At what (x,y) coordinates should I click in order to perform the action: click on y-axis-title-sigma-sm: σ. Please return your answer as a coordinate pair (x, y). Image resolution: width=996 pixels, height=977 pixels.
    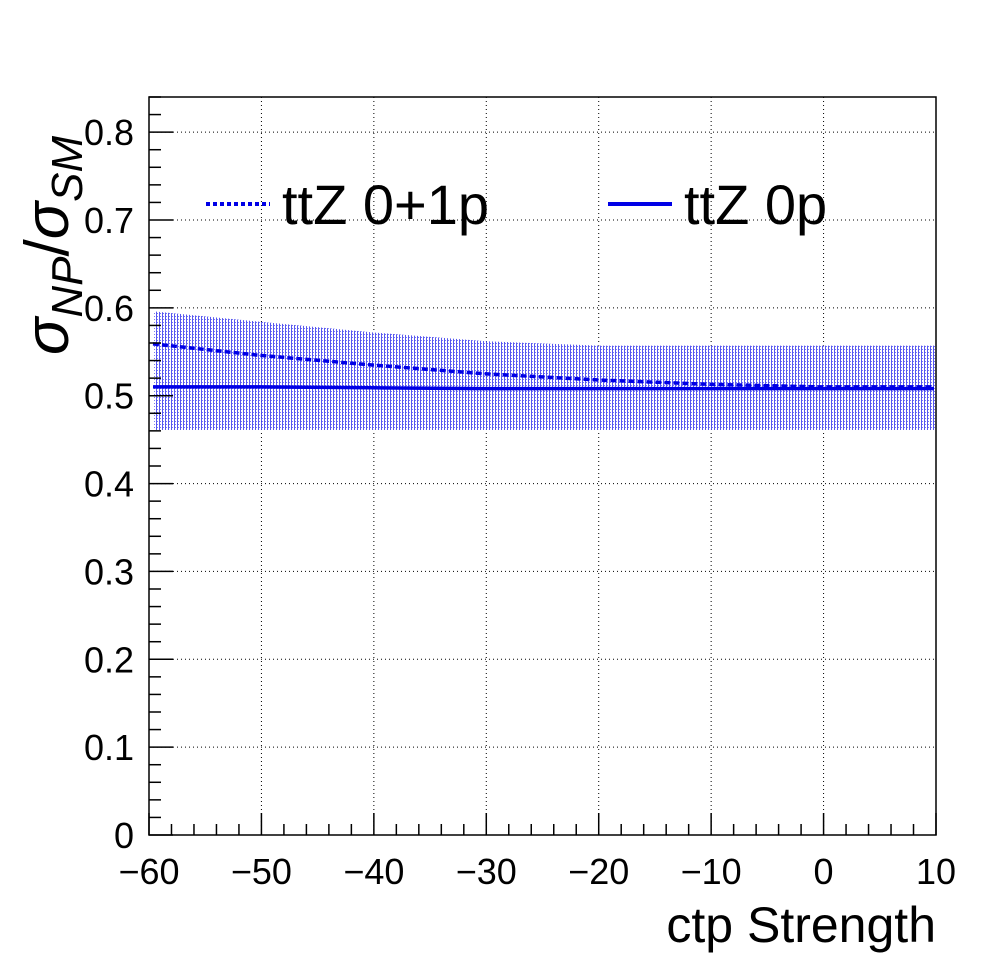
    Looking at the image, I should click on (47, 219).